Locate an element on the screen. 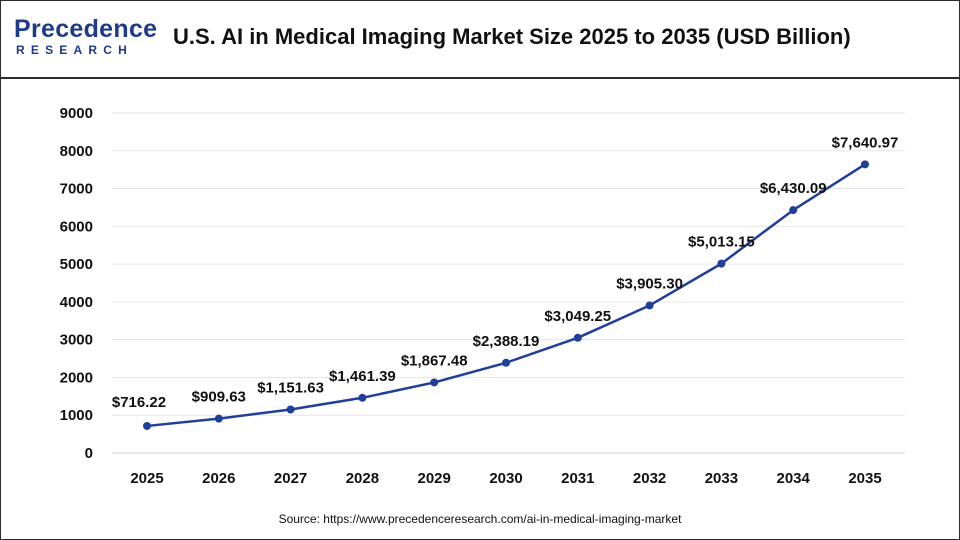  data-label: $5,013.15 is located at coordinates (721, 242).